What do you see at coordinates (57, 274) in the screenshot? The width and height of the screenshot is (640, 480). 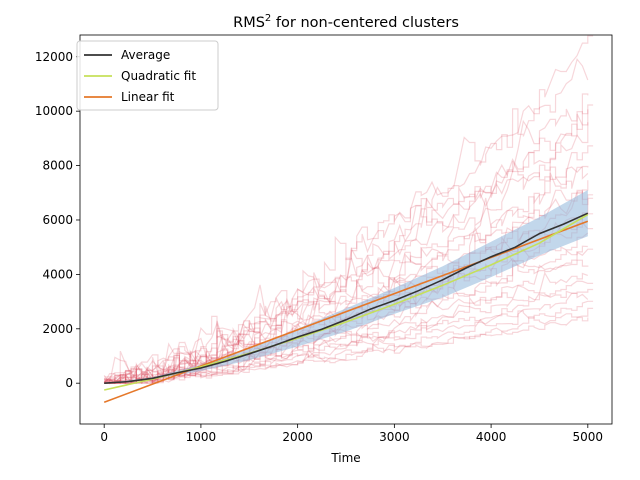 I see `y-tick-label: 4000` at bounding box center [57, 274].